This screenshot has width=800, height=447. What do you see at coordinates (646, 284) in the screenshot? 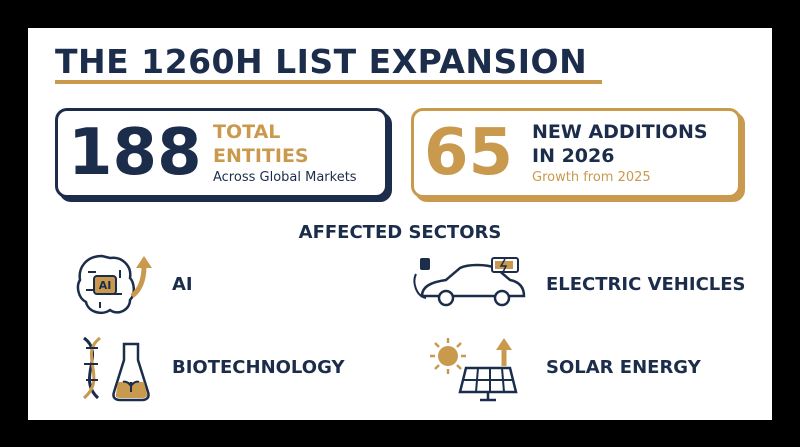
I see `sector-label: ELECTRIC VEHICLES` at bounding box center [646, 284].